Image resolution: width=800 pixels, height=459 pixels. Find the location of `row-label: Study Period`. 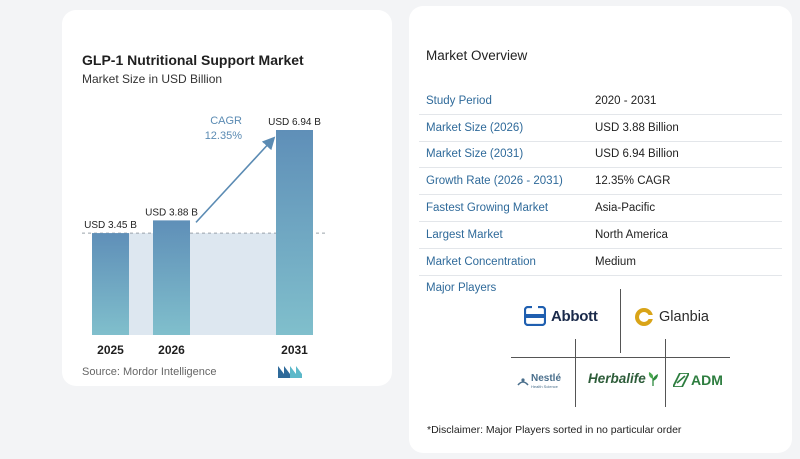

row-label: Study Period is located at coordinates (459, 100).